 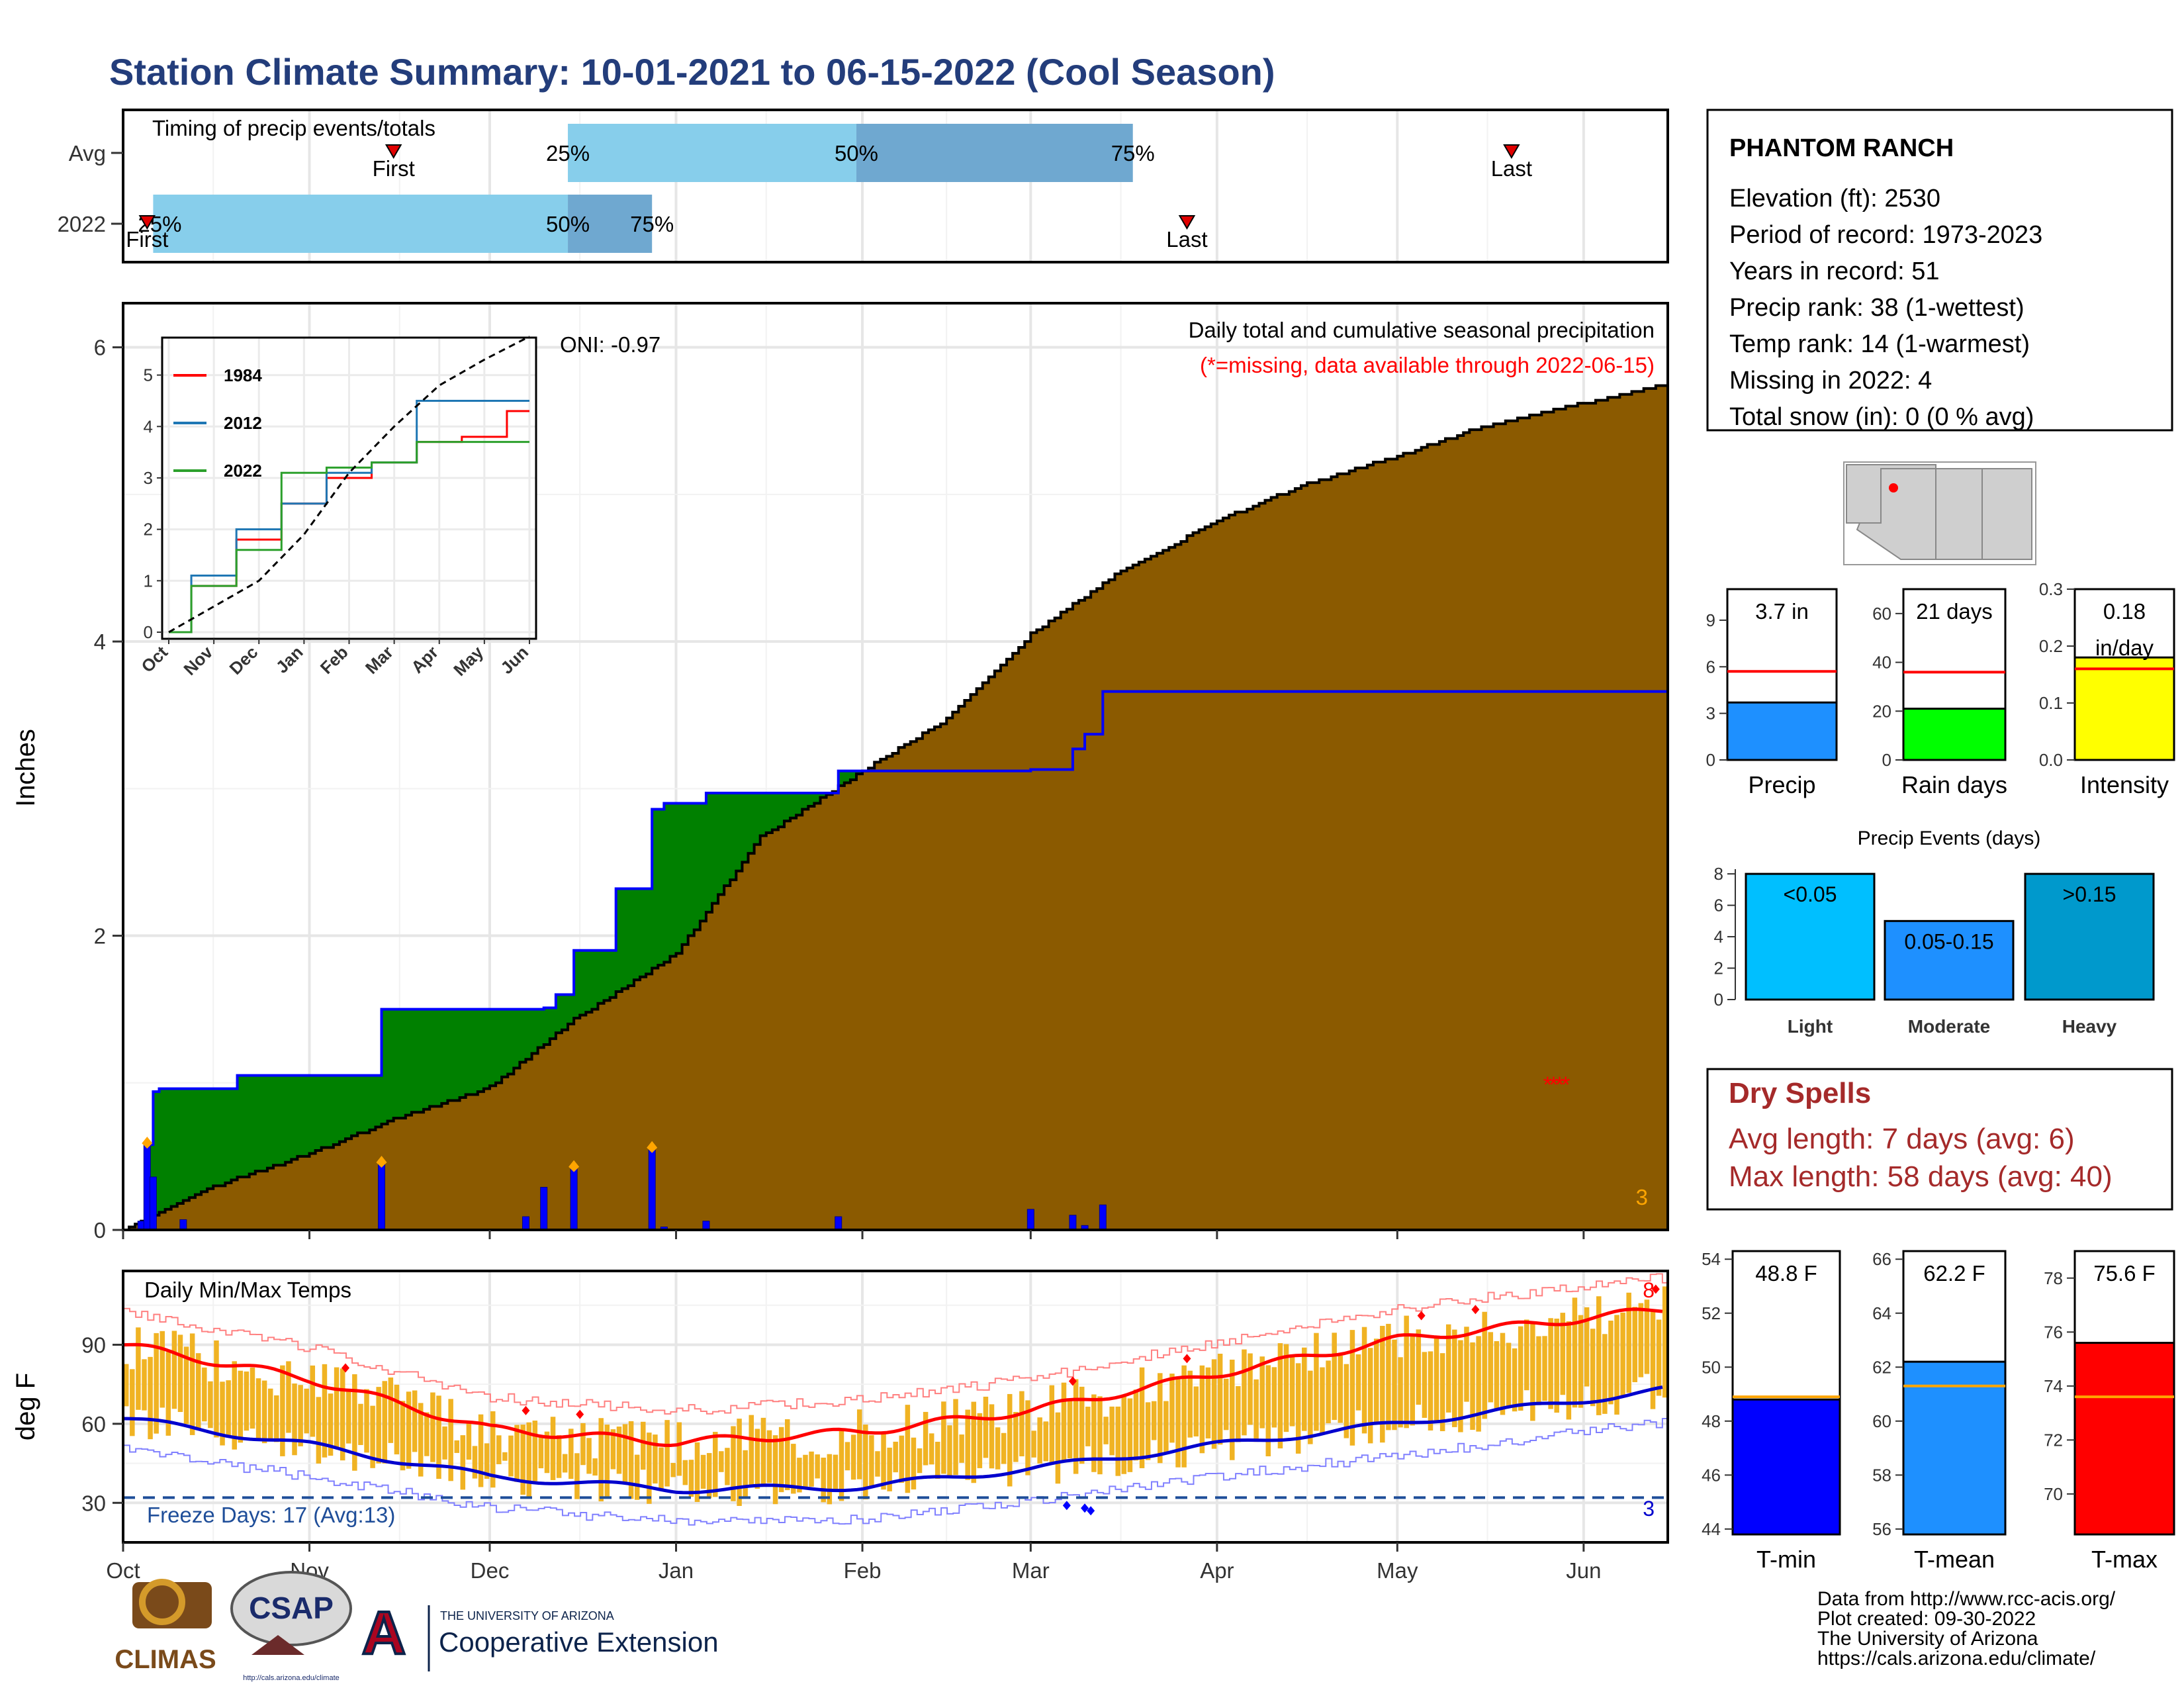 I want to click on y2022-last-label: Last, so click(x=1186, y=239).